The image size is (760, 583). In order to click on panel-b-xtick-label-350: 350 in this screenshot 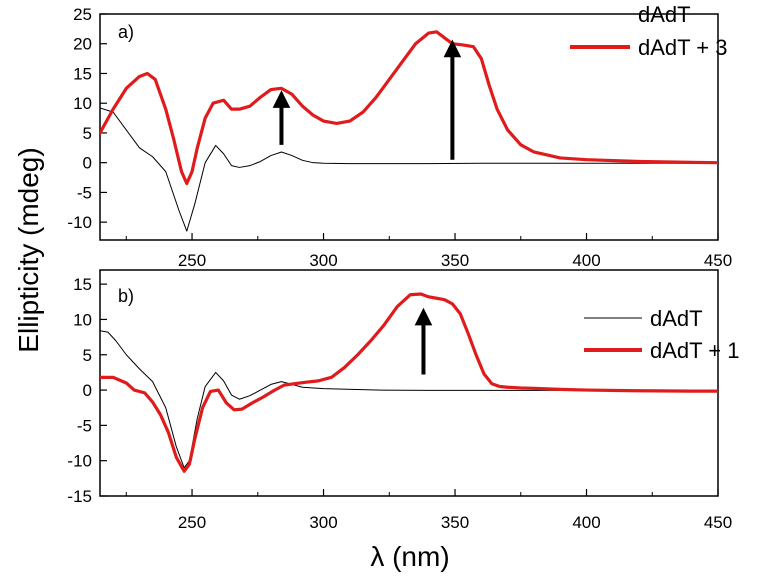, I will do `click(455, 522)`.